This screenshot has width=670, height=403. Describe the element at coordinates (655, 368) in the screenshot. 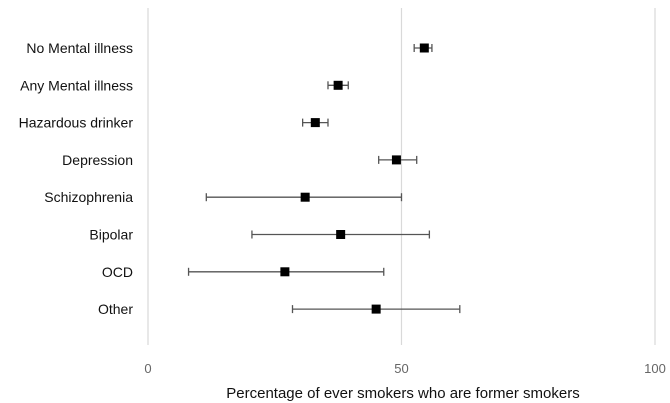

I see `x-tick-label-2: 100` at that location.